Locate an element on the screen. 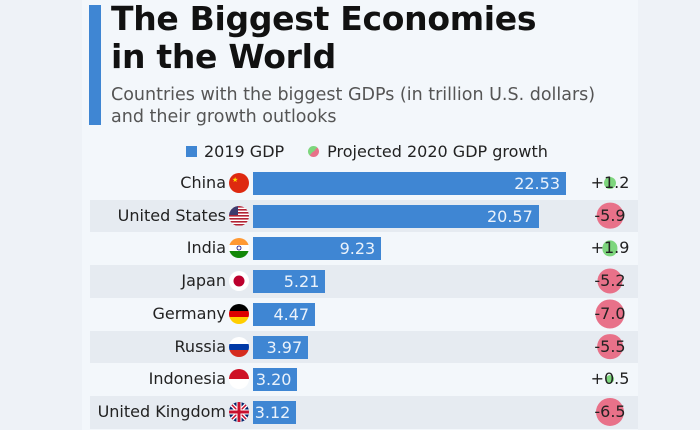 The height and width of the screenshot is (430, 700). title-accent-bar is located at coordinates (95, 65).